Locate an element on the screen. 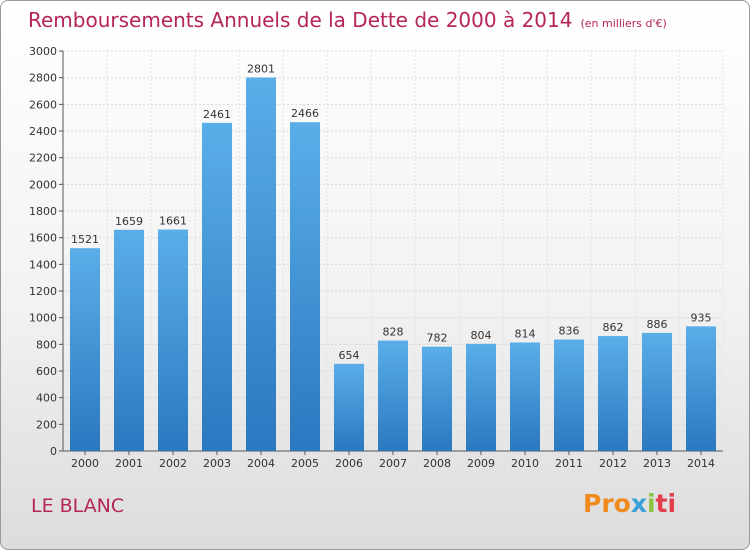  y-tick-label: 1400 is located at coordinates (43, 264).